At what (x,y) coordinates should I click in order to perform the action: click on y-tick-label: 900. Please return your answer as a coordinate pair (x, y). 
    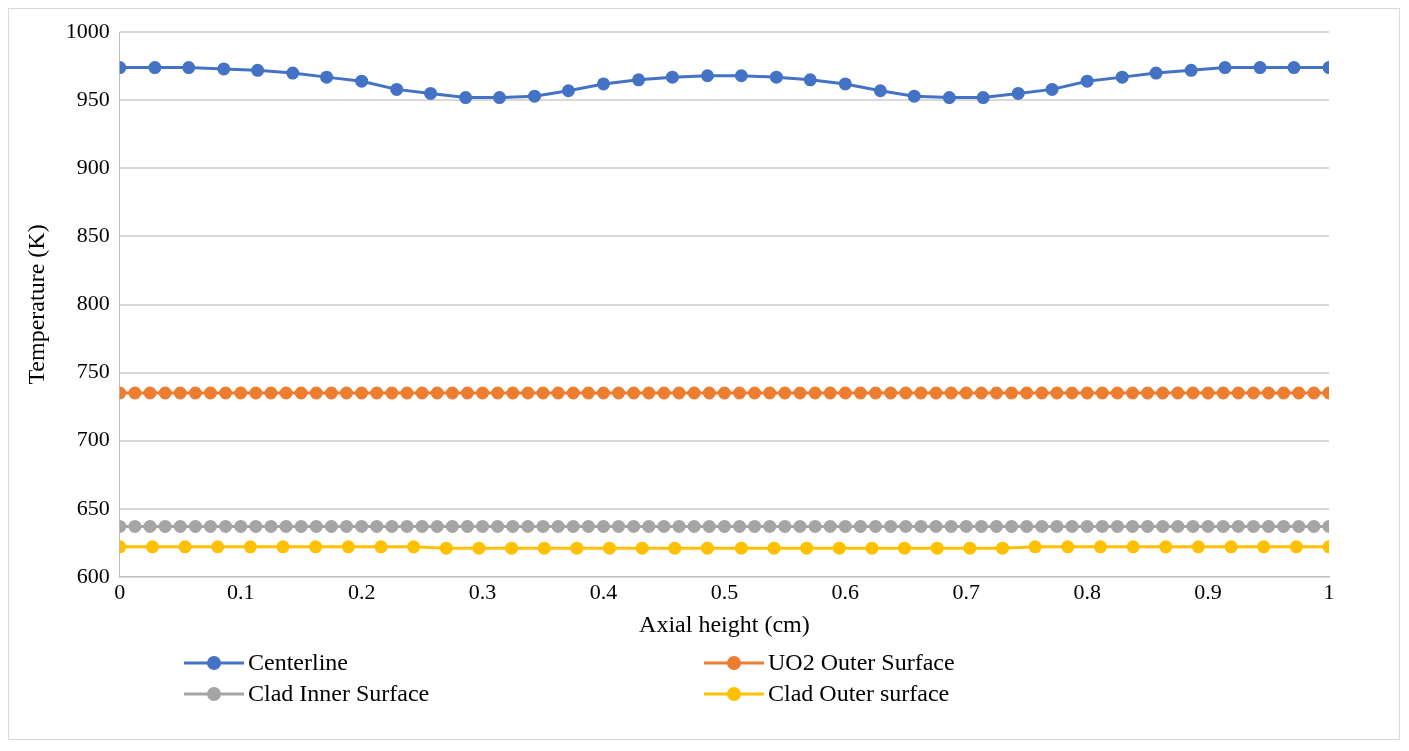
    Looking at the image, I should click on (93, 167).